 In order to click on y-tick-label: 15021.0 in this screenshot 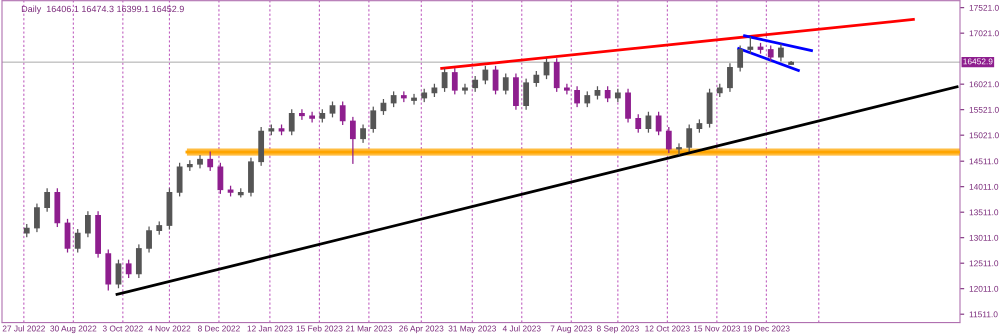, I will do `click(984, 135)`.